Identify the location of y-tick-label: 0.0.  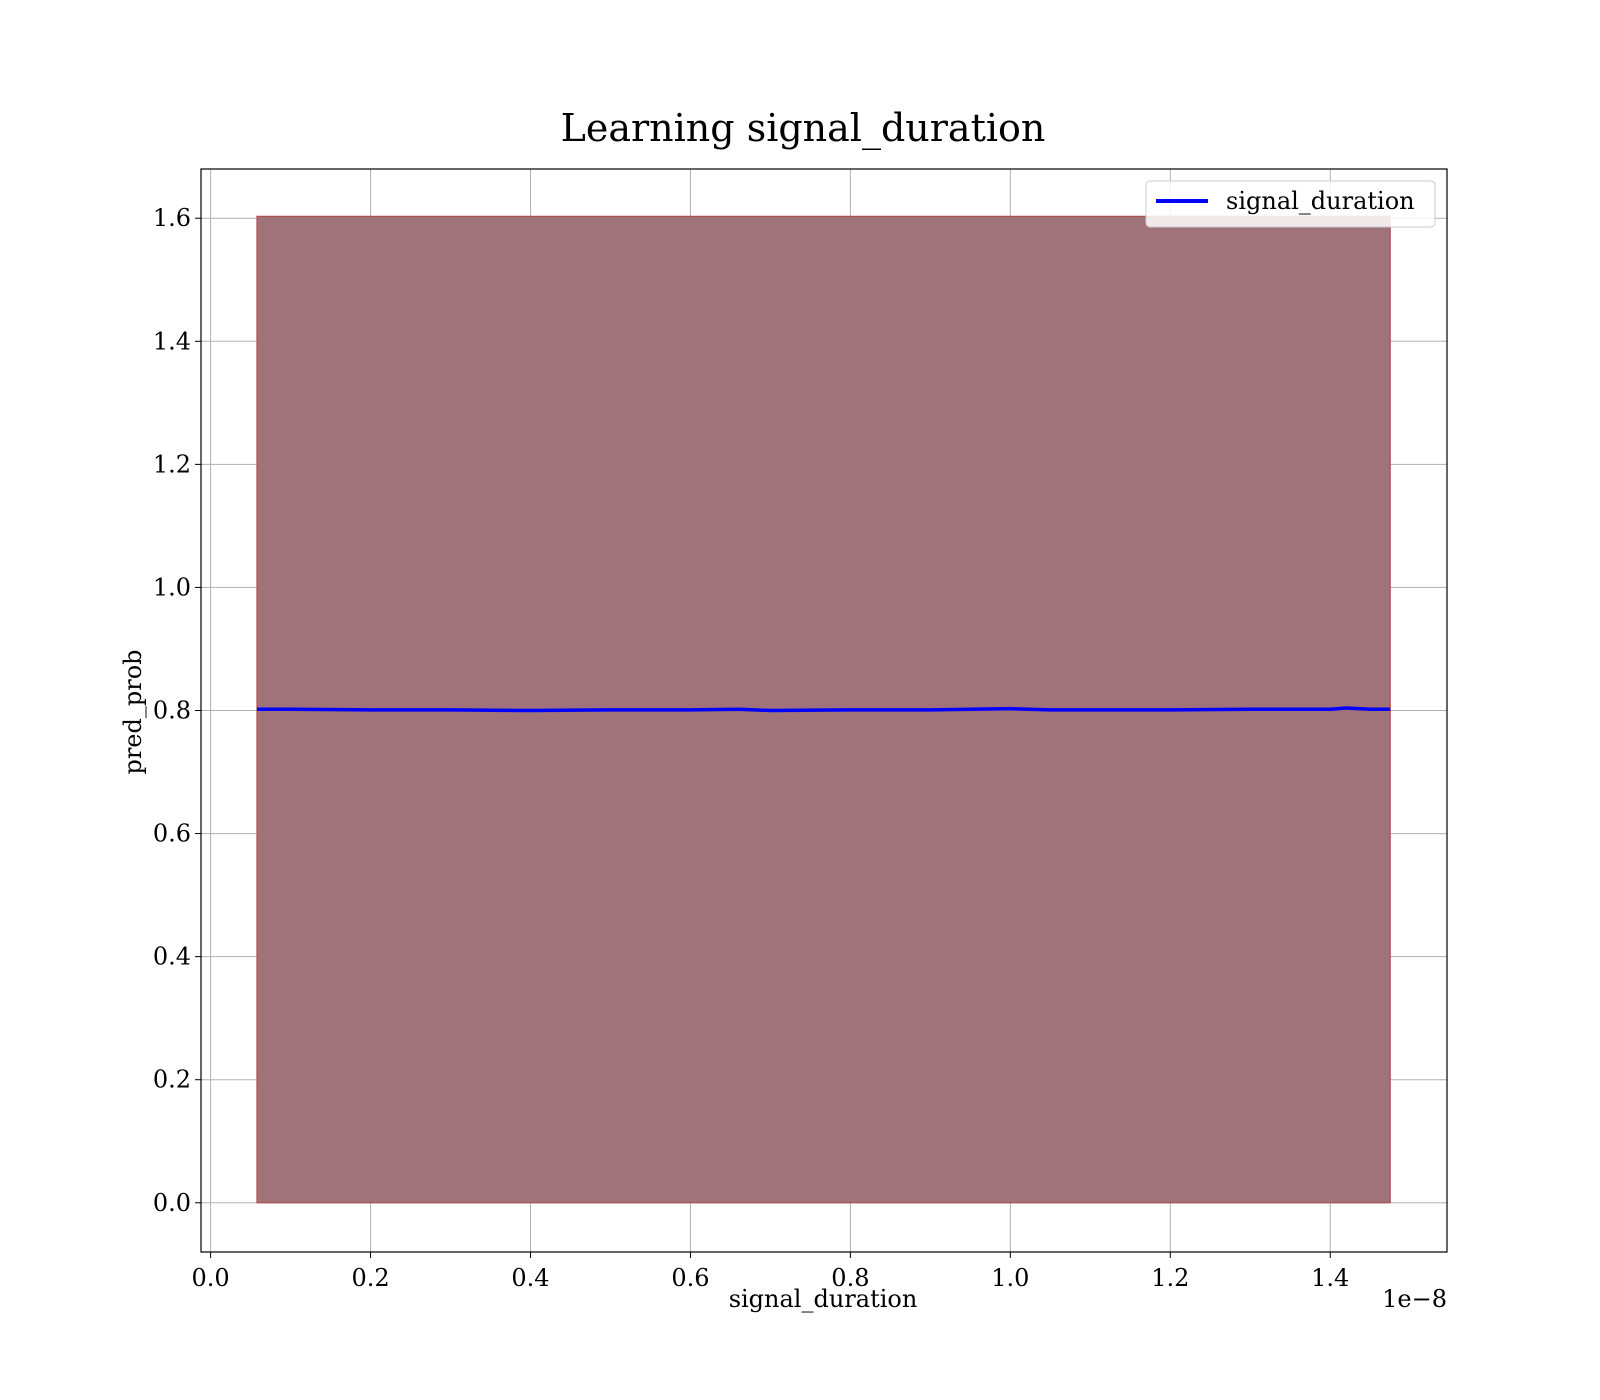
(172, 1203).